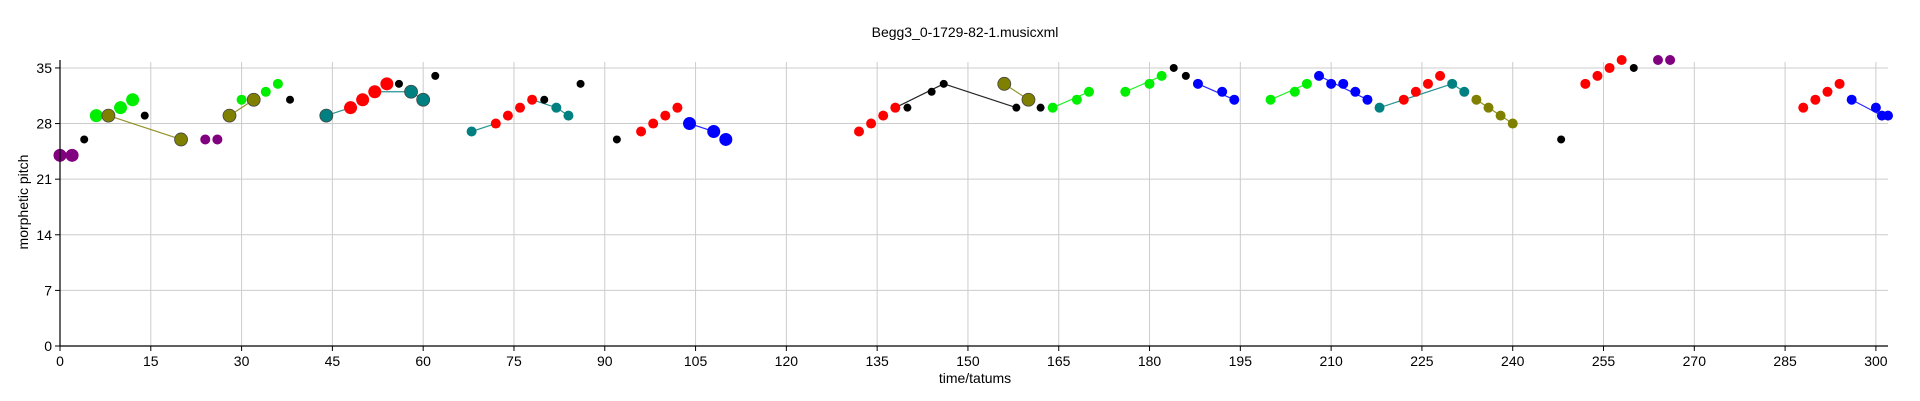 The width and height of the screenshot is (1920, 401). I want to click on x-tick-label: 165, so click(1059, 361).